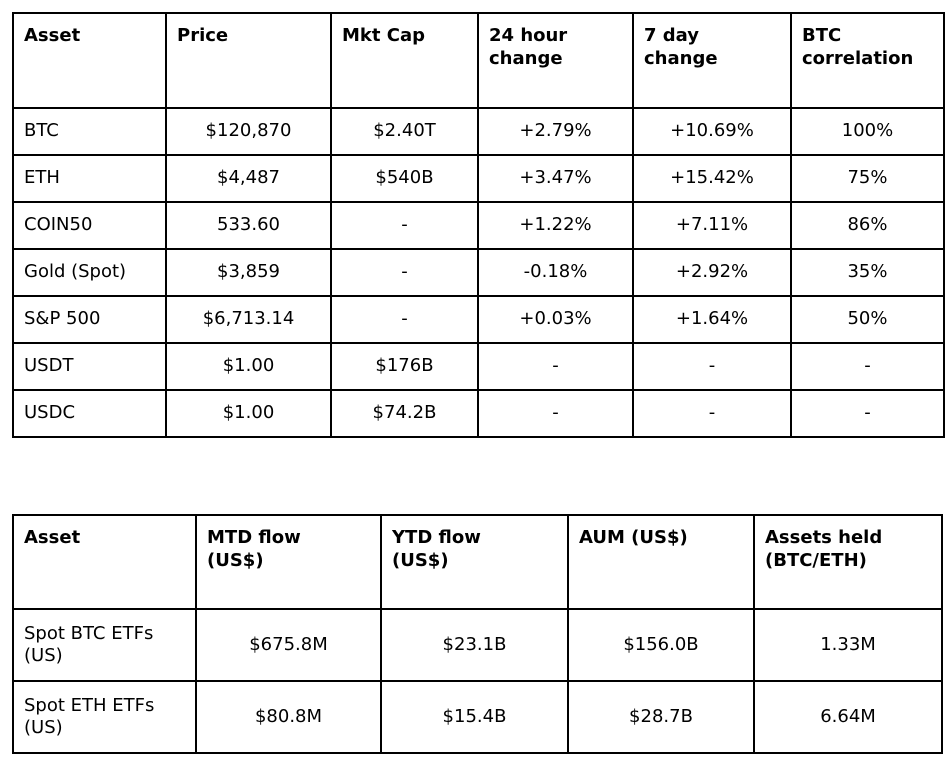  I want to click on table-row: USDC $1.00 $74.2B - - -, so click(478, 413).